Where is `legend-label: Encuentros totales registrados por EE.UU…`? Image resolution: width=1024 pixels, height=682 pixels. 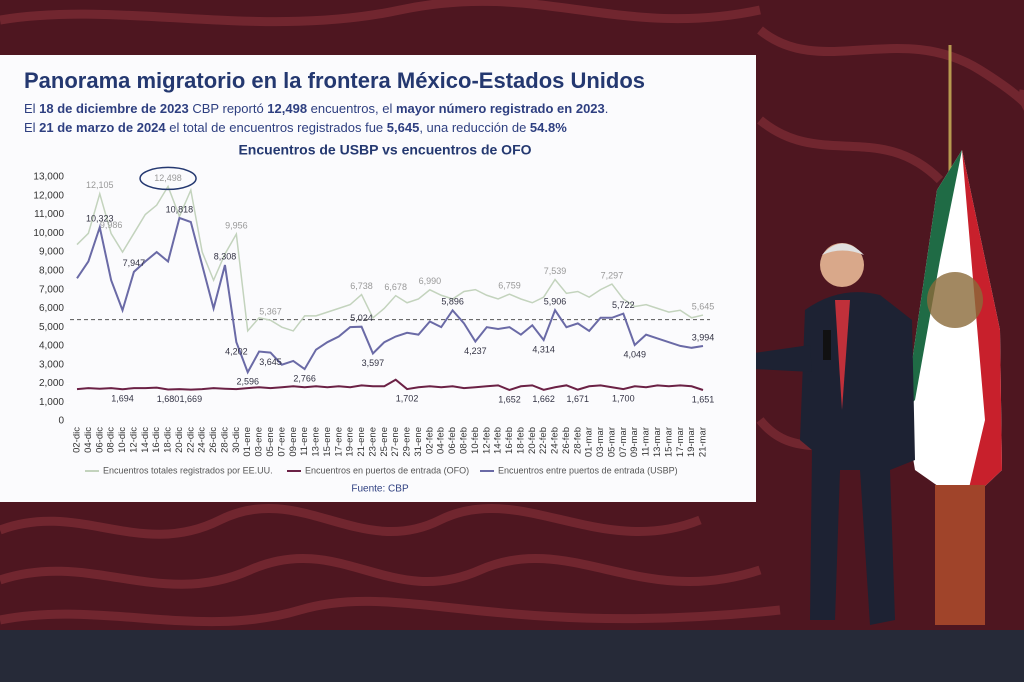 legend-label: Encuentros totales registrados por EE.UU… is located at coordinates (188, 470).